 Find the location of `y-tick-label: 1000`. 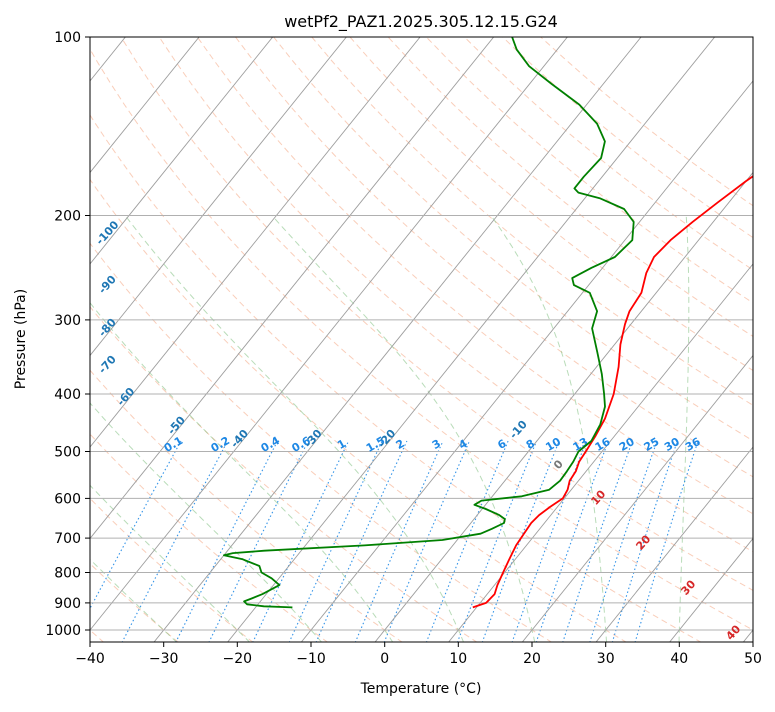

y-tick-label: 1000 is located at coordinates (63, 631).